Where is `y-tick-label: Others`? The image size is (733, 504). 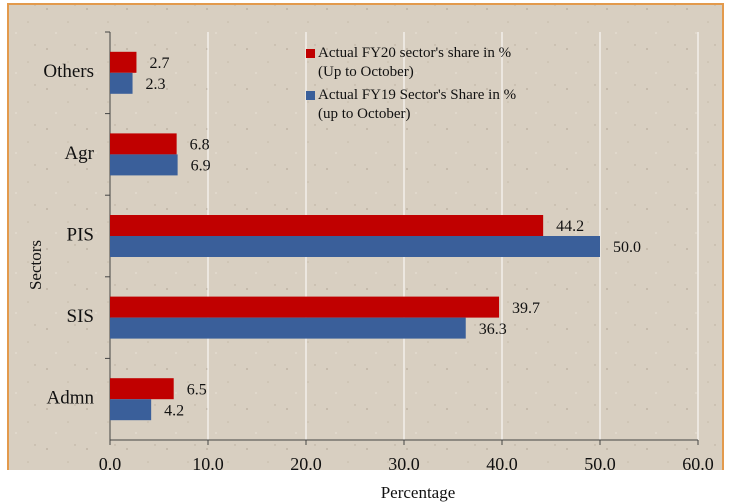
y-tick-label: Others is located at coordinates (68, 71).